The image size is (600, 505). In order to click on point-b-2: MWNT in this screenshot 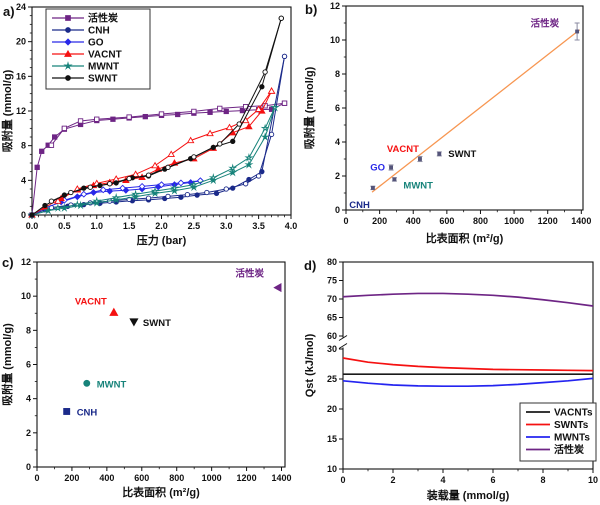, I will do `click(412, 184)`.